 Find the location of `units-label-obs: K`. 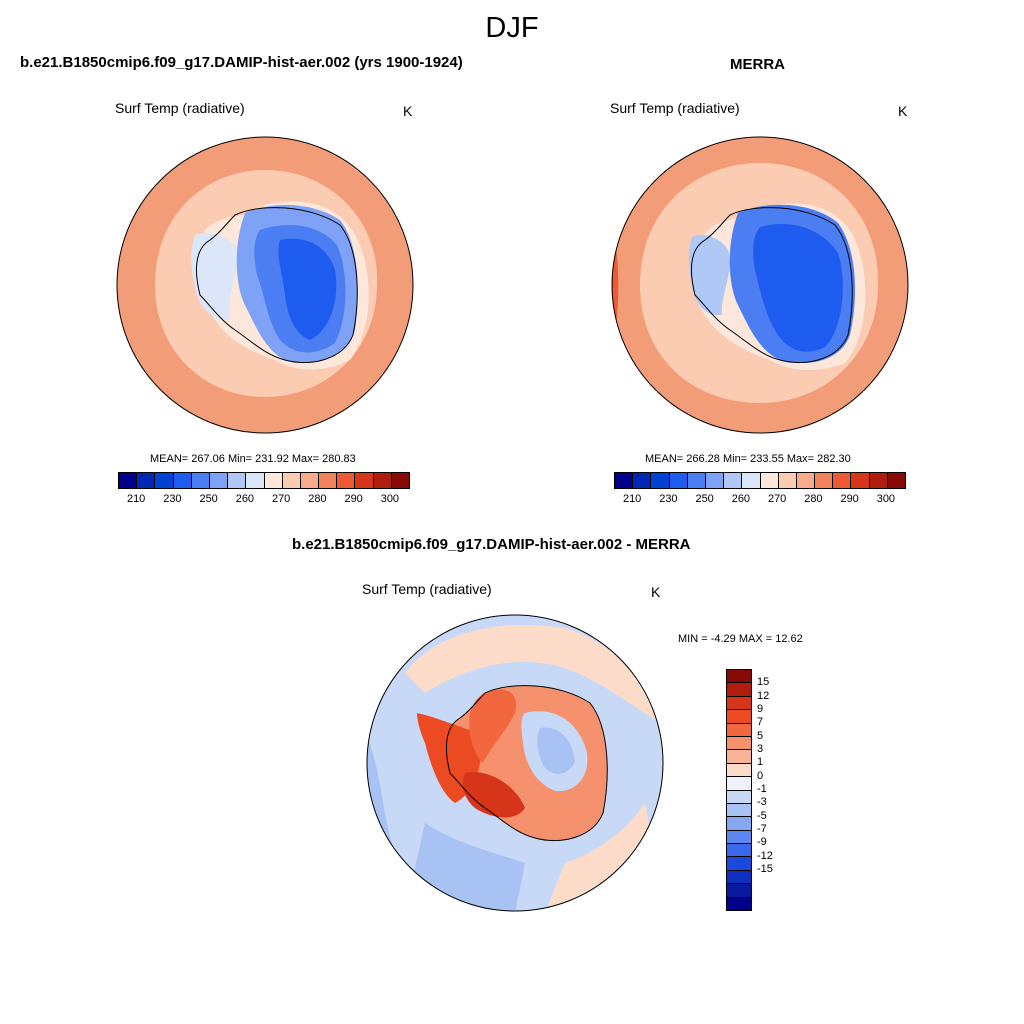

units-label-obs: K is located at coordinates (903, 111).